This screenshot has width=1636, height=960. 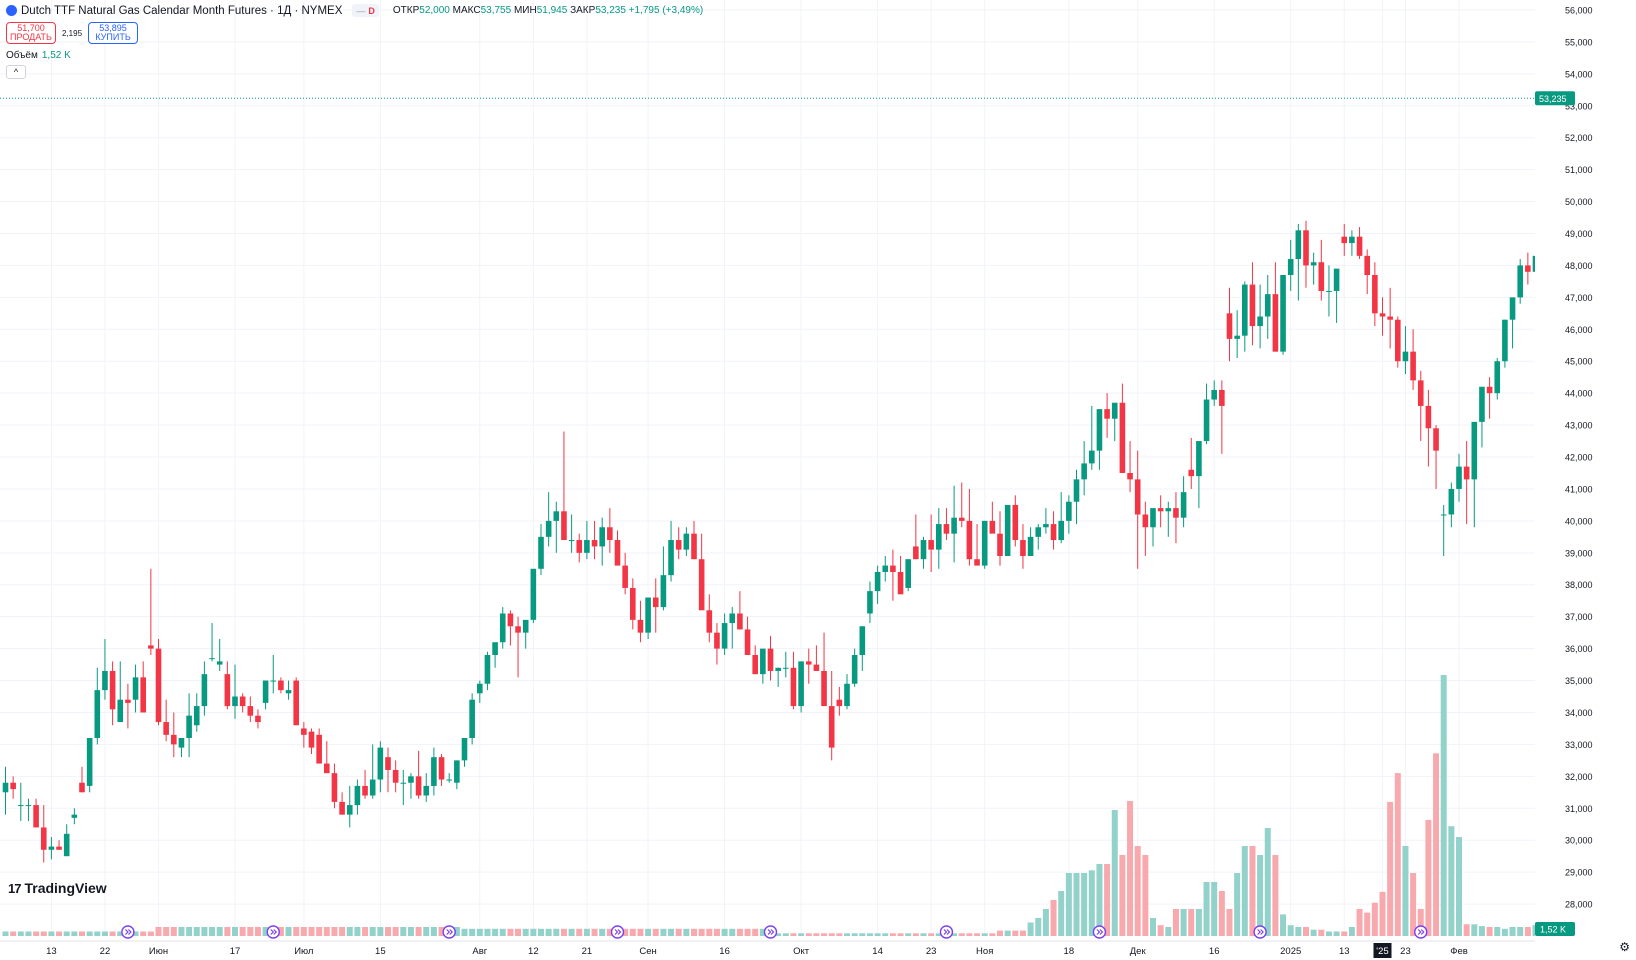 What do you see at coordinates (1579, 10) in the screenshot?
I see `price-tick-label: 56,000` at bounding box center [1579, 10].